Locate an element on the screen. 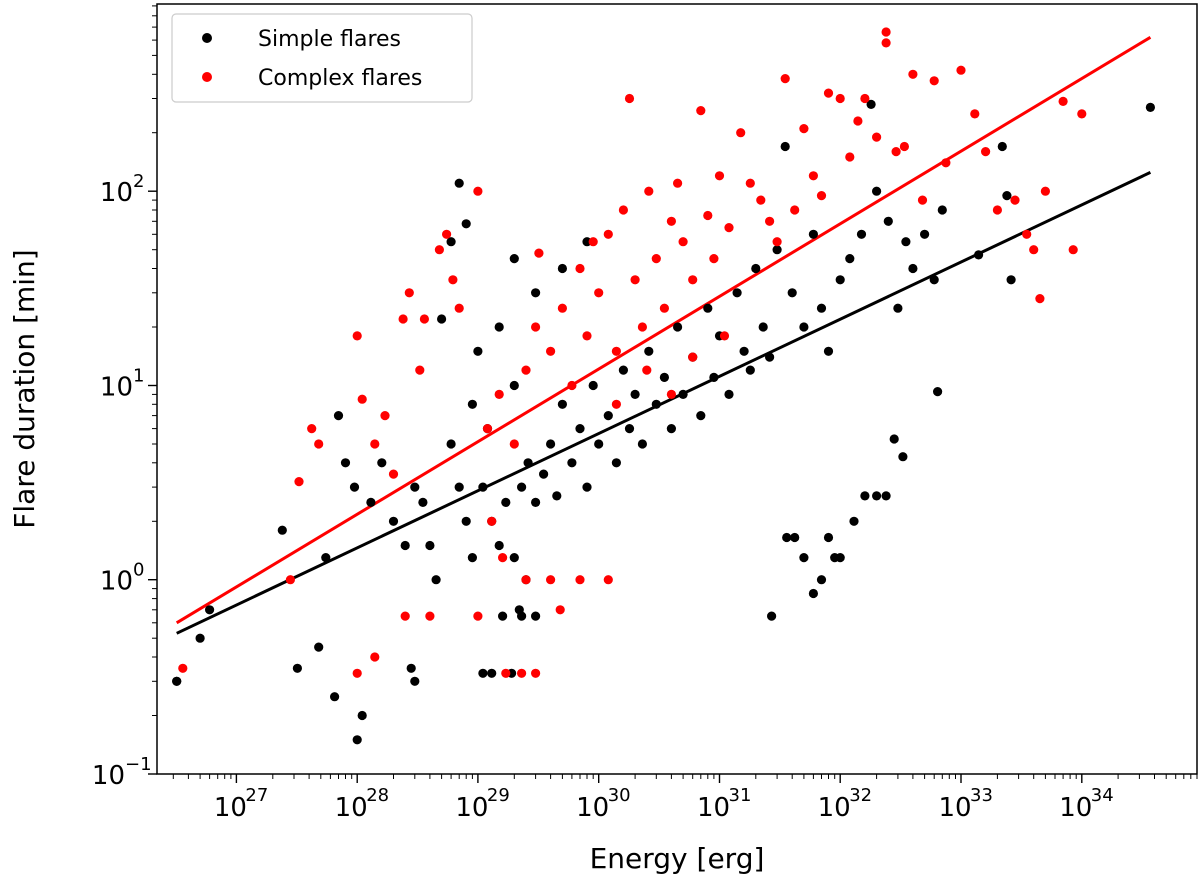 The height and width of the screenshot is (882, 1200). x-tick-exponent: 32 is located at coordinates (860, 795).